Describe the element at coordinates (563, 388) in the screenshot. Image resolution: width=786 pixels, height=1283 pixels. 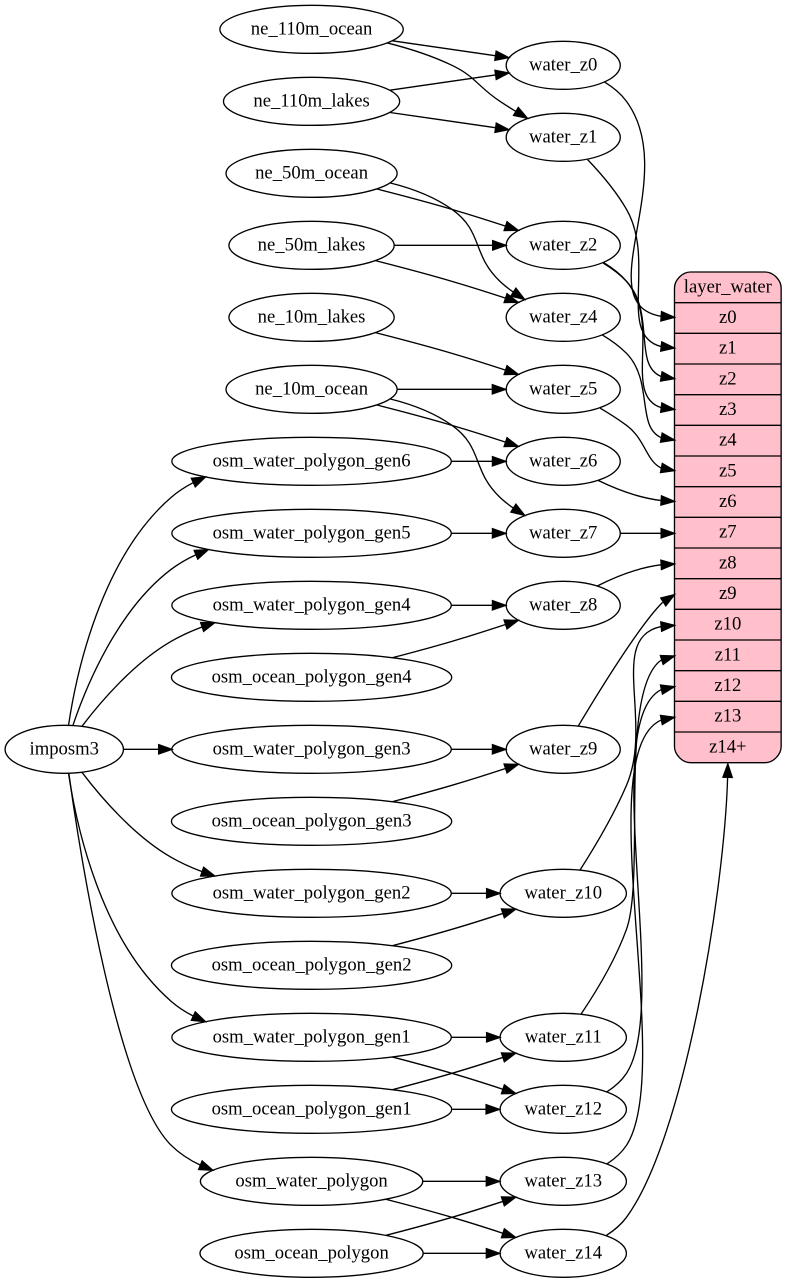
I see `svg-text: water_z5` at that location.